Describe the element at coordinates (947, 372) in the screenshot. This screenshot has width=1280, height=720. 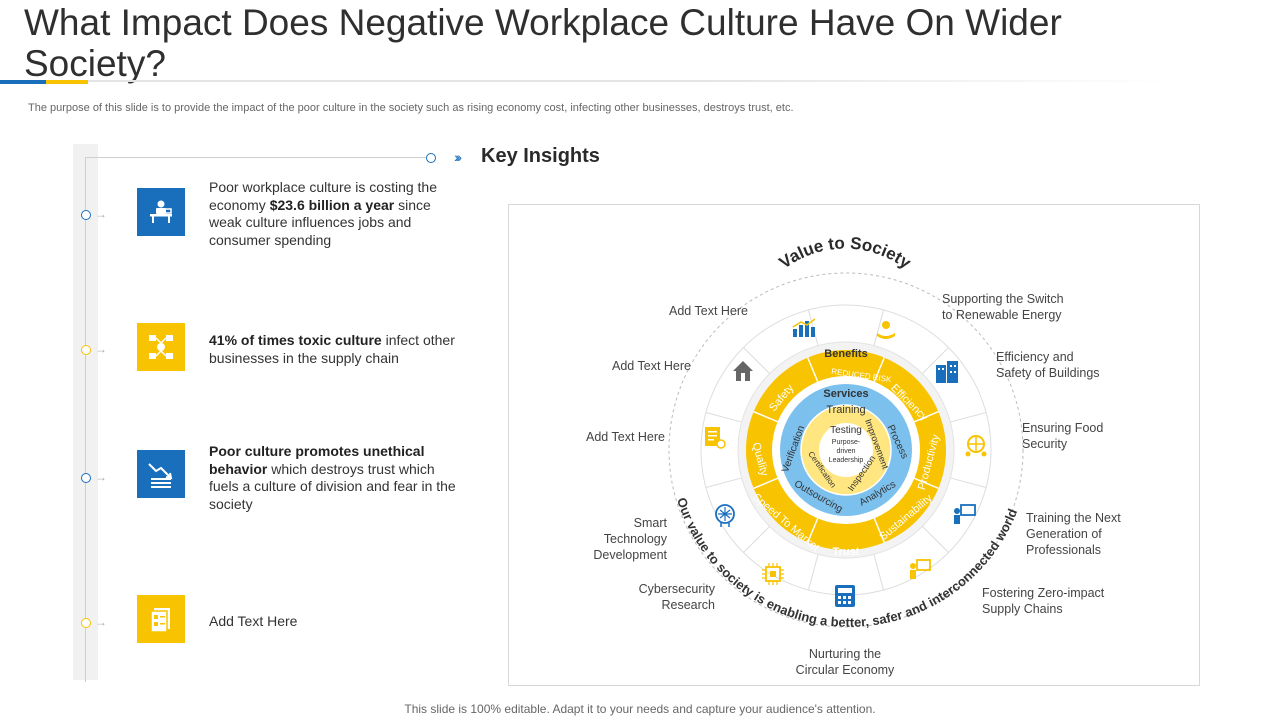
I see `building-icon` at that location.